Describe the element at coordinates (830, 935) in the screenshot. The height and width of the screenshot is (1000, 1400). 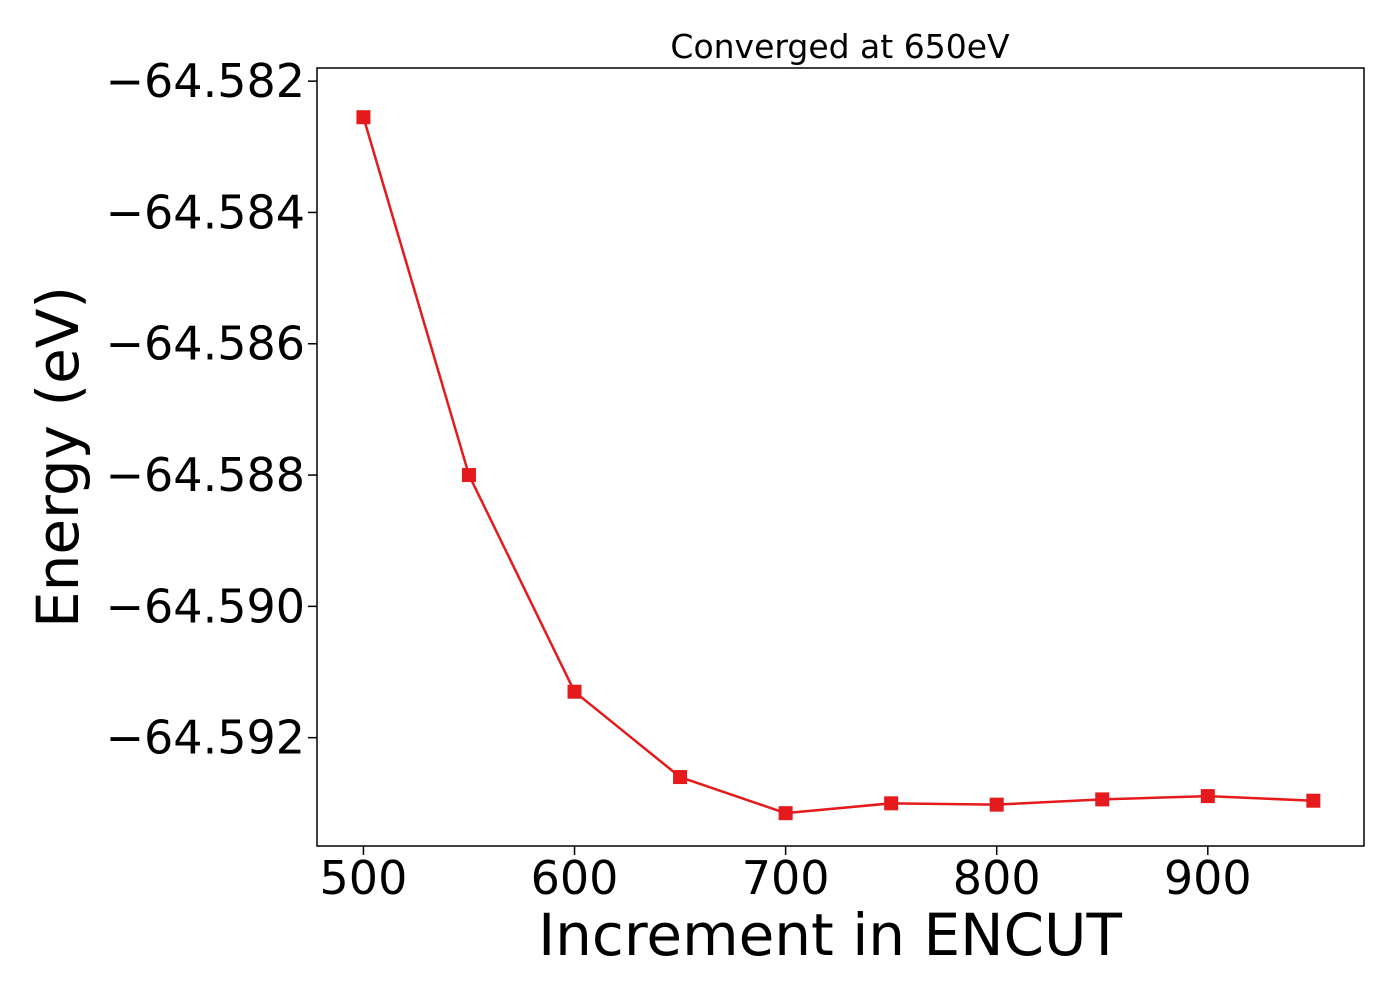
I see `x-axis-label: Increment in ENCUT` at that location.